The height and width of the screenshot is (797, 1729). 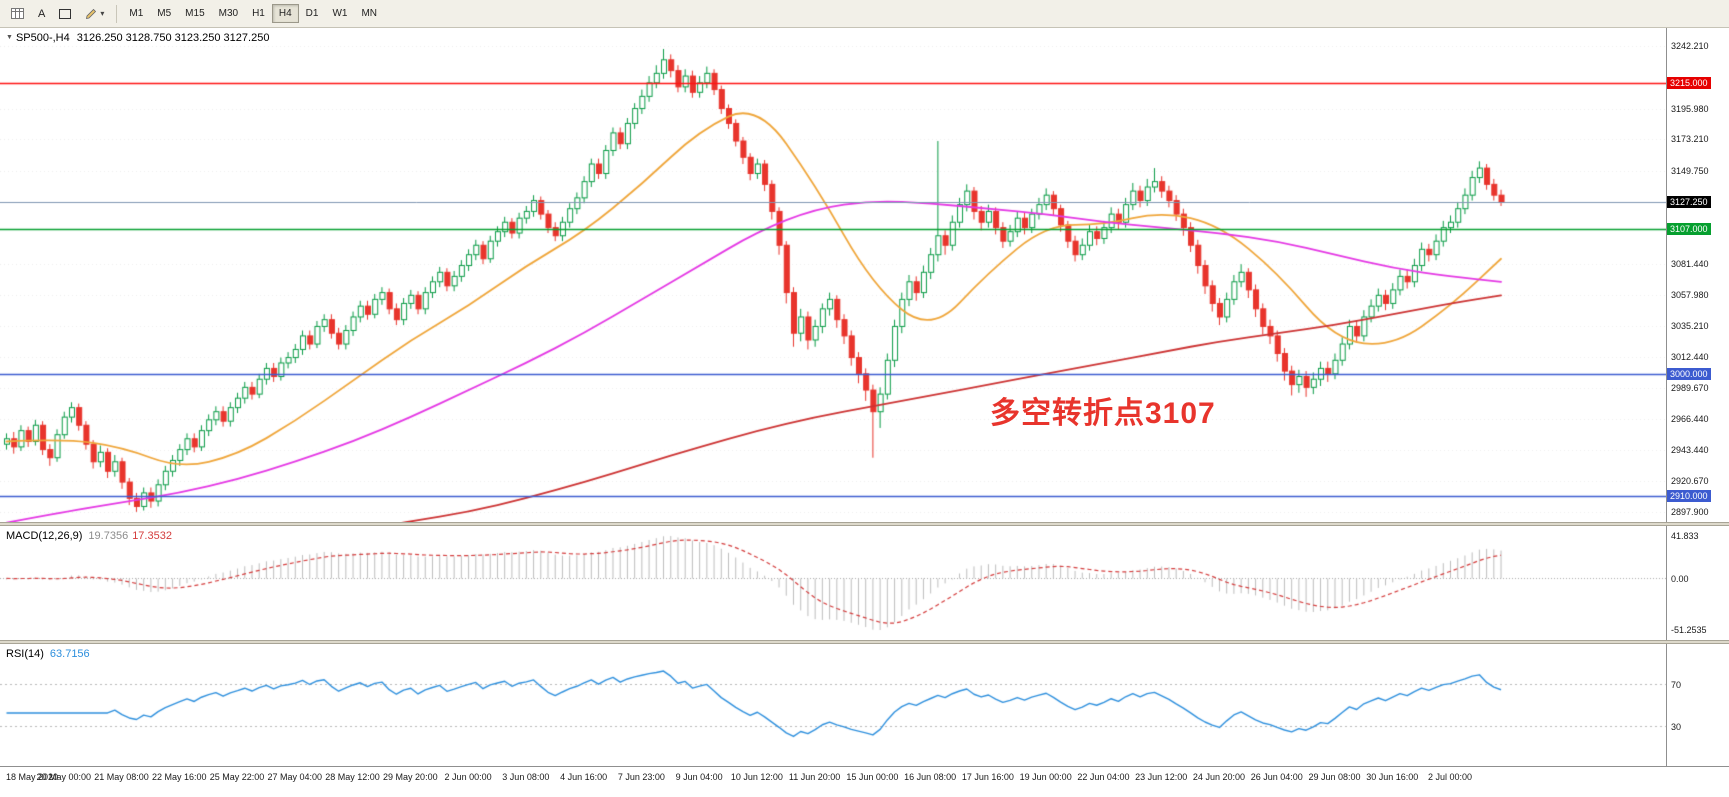 I want to click on toolbar-separator, so click(x=117, y=13).